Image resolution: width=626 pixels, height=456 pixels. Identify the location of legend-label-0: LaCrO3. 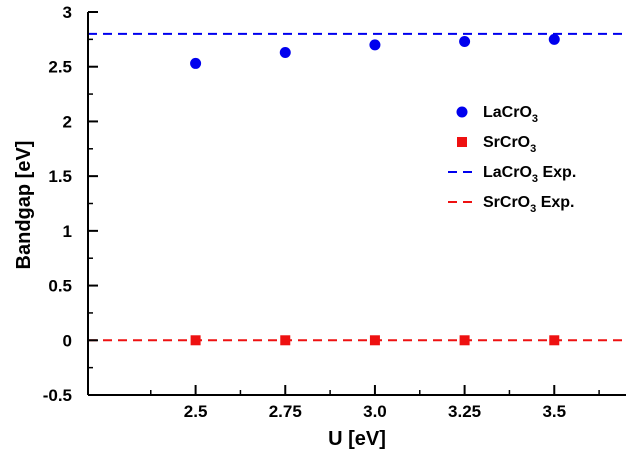
(510, 114).